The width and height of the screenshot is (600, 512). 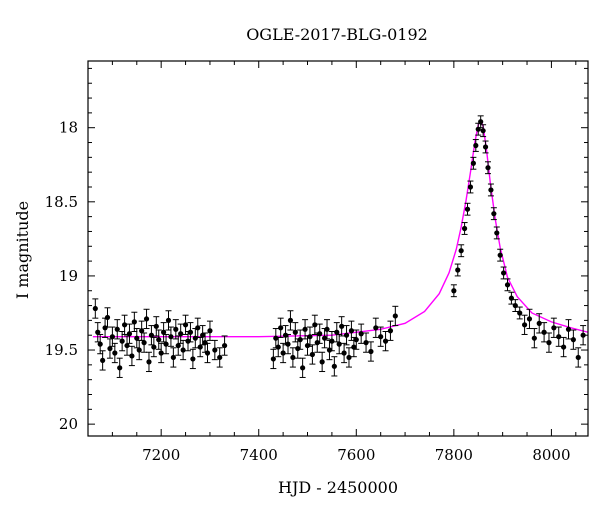 I want to click on y-tick-label: 19, so click(x=68, y=276).